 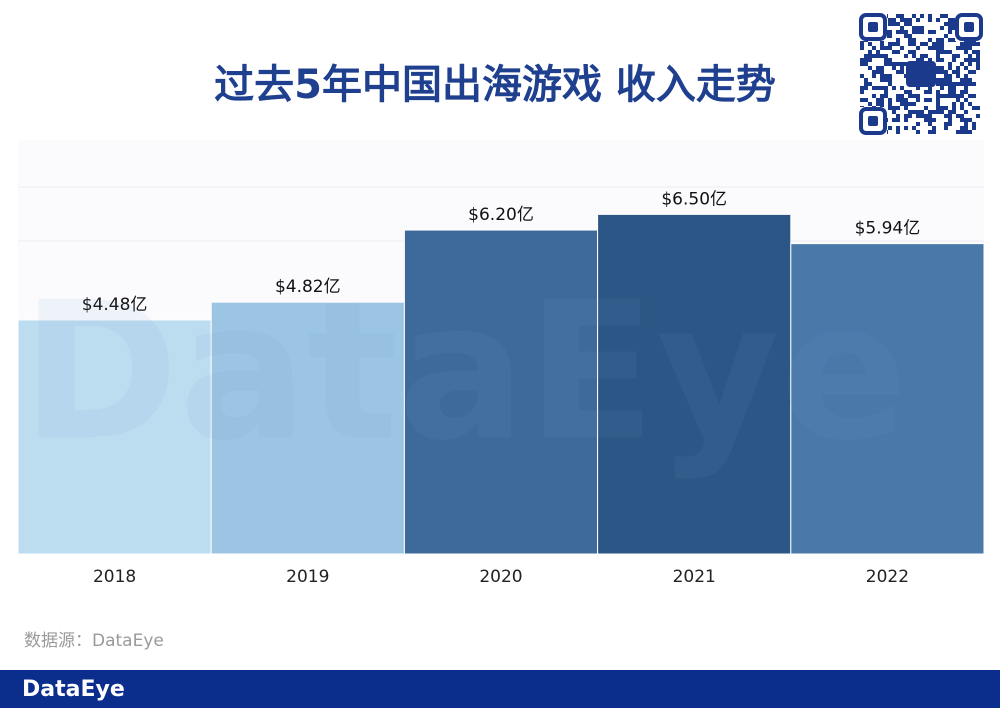 What do you see at coordinates (307, 577) in the screenshot?
I see `x-tick-label: 2019` at bounding box center [307, 577].